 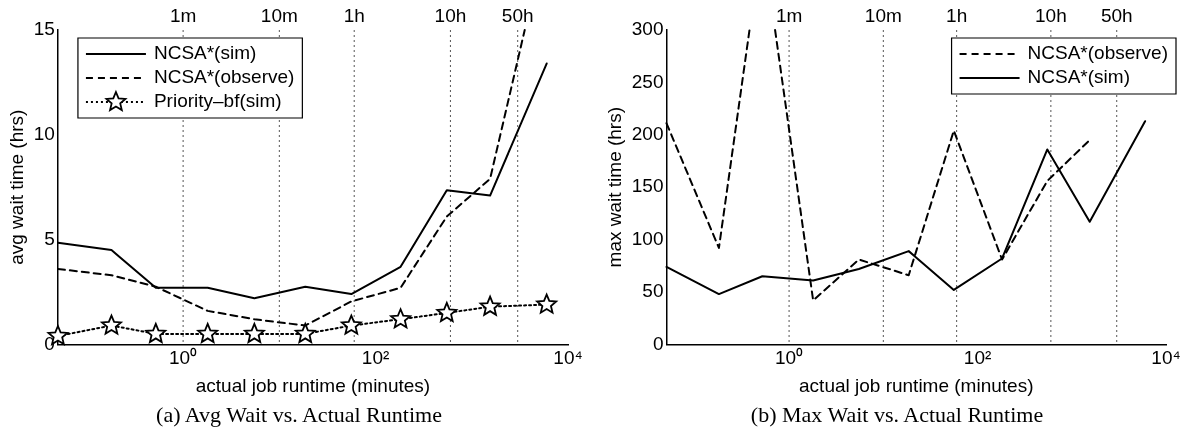 I want to click on legend-label: Priority–bf(sim), so click(x=217, y=101).